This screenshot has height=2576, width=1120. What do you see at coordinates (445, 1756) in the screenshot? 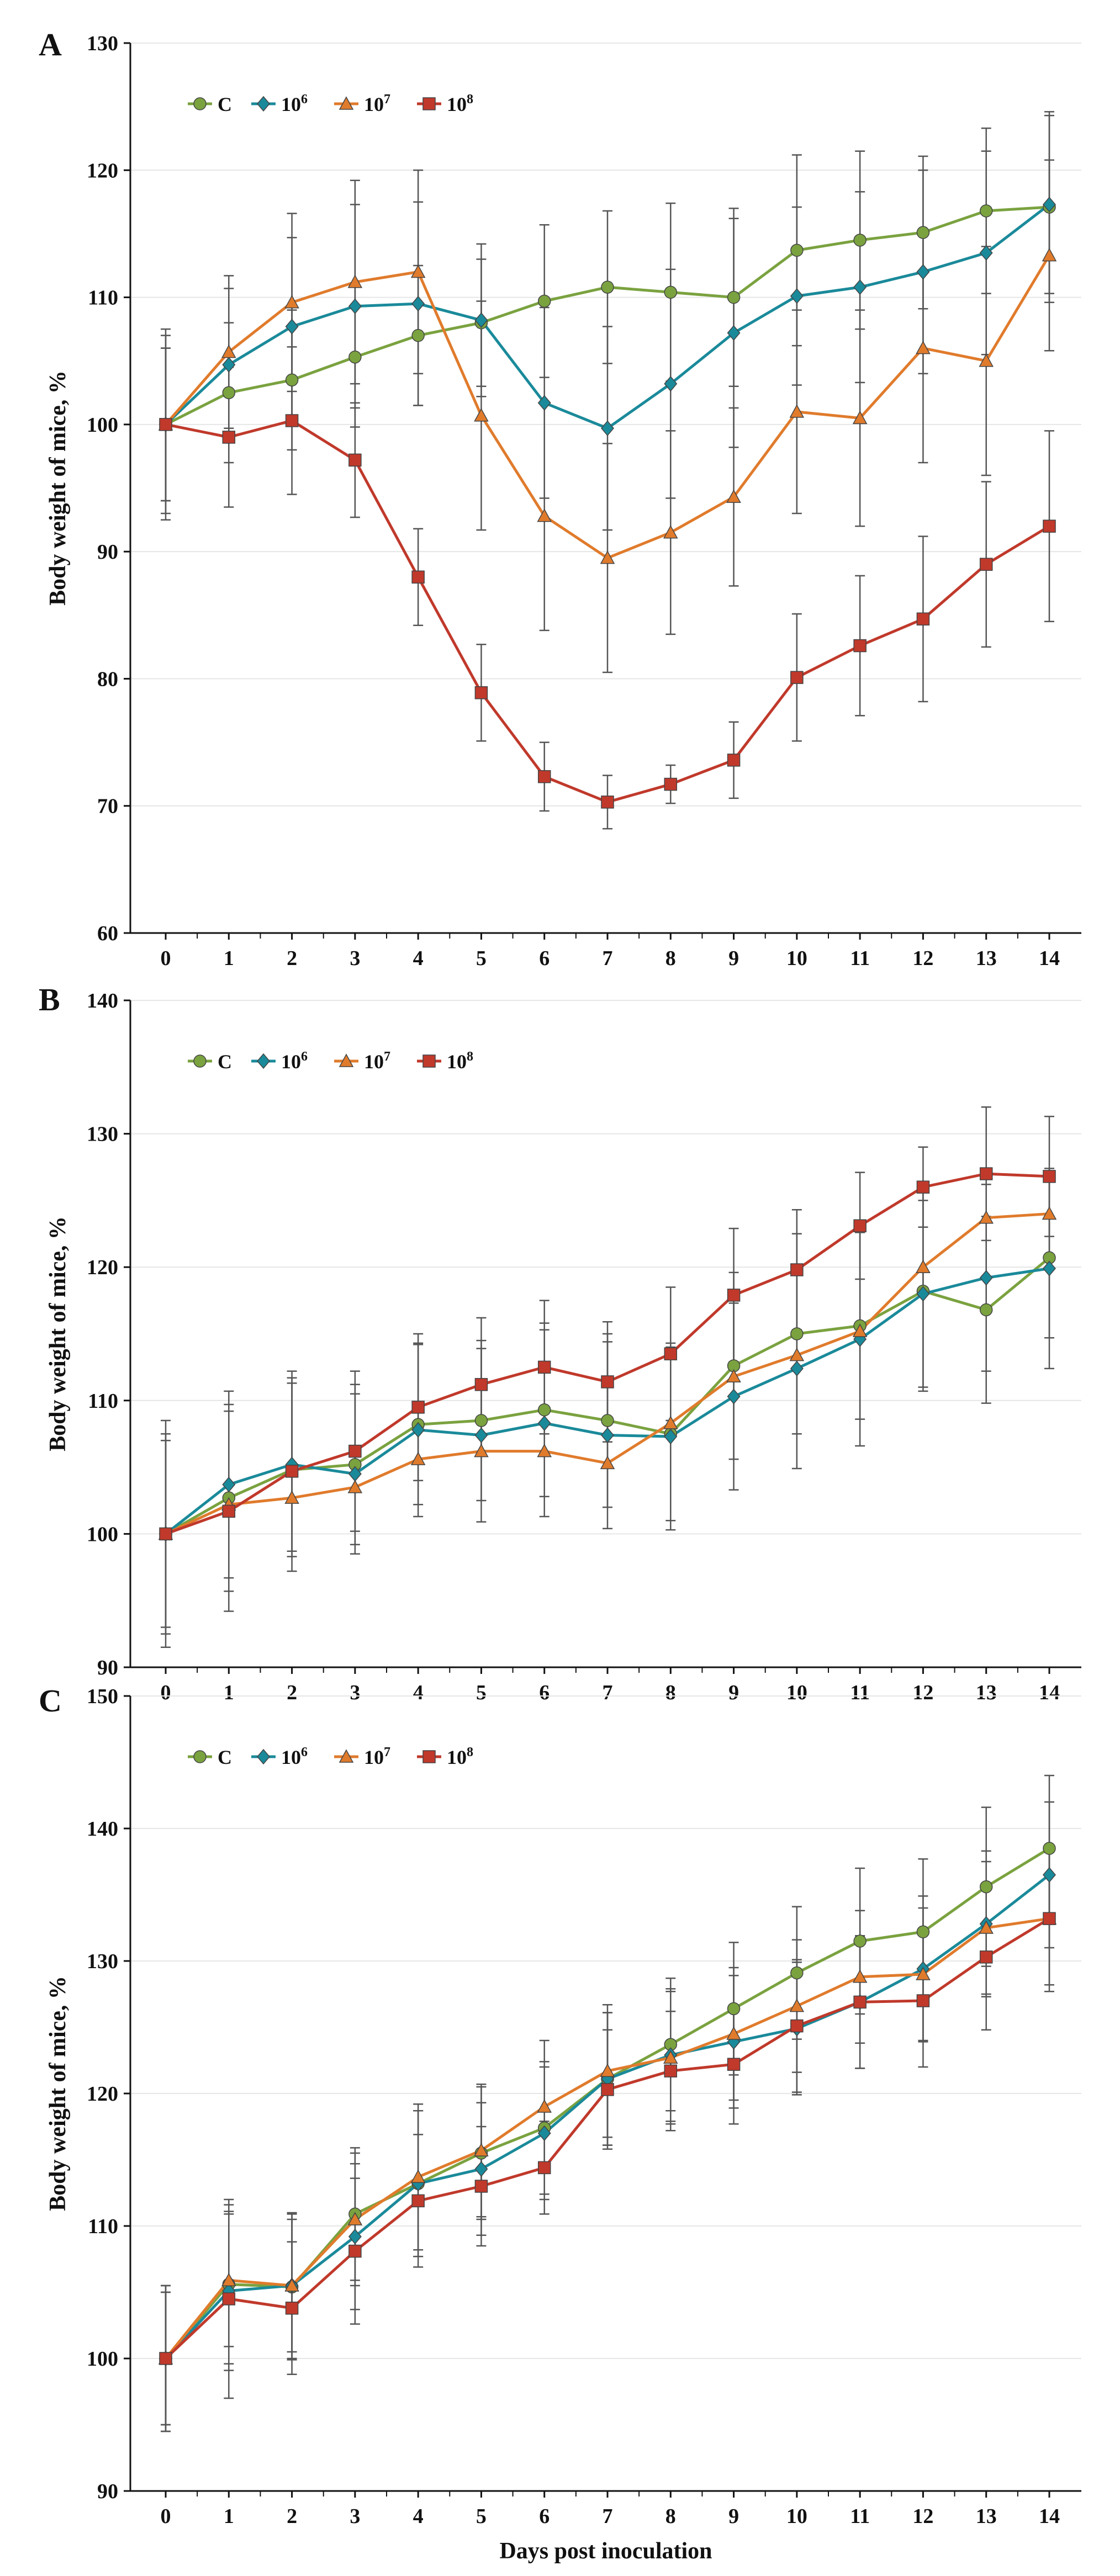
I see `legend-item-108: 108` at bounding box center [445, 1756].